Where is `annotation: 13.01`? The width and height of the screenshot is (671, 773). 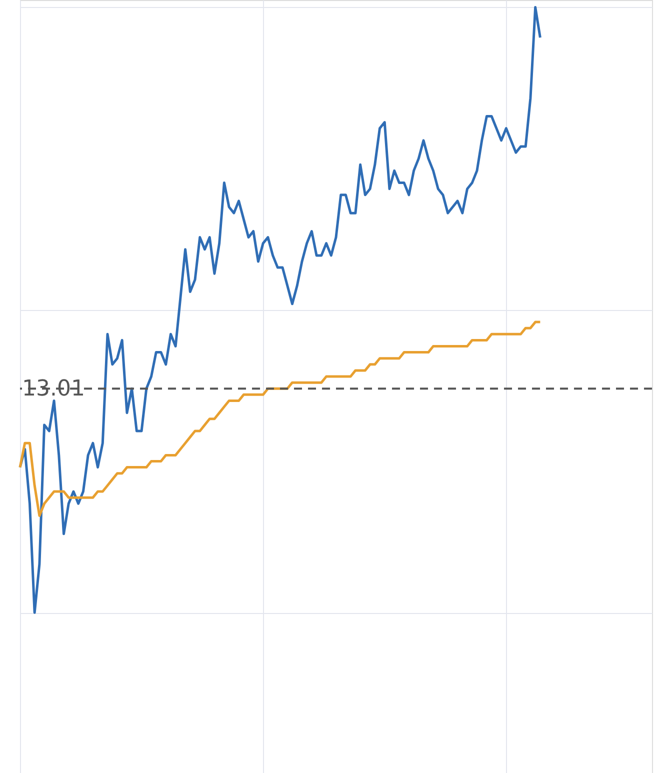 annotation: 13.01 is located at coordinates (53, 389).